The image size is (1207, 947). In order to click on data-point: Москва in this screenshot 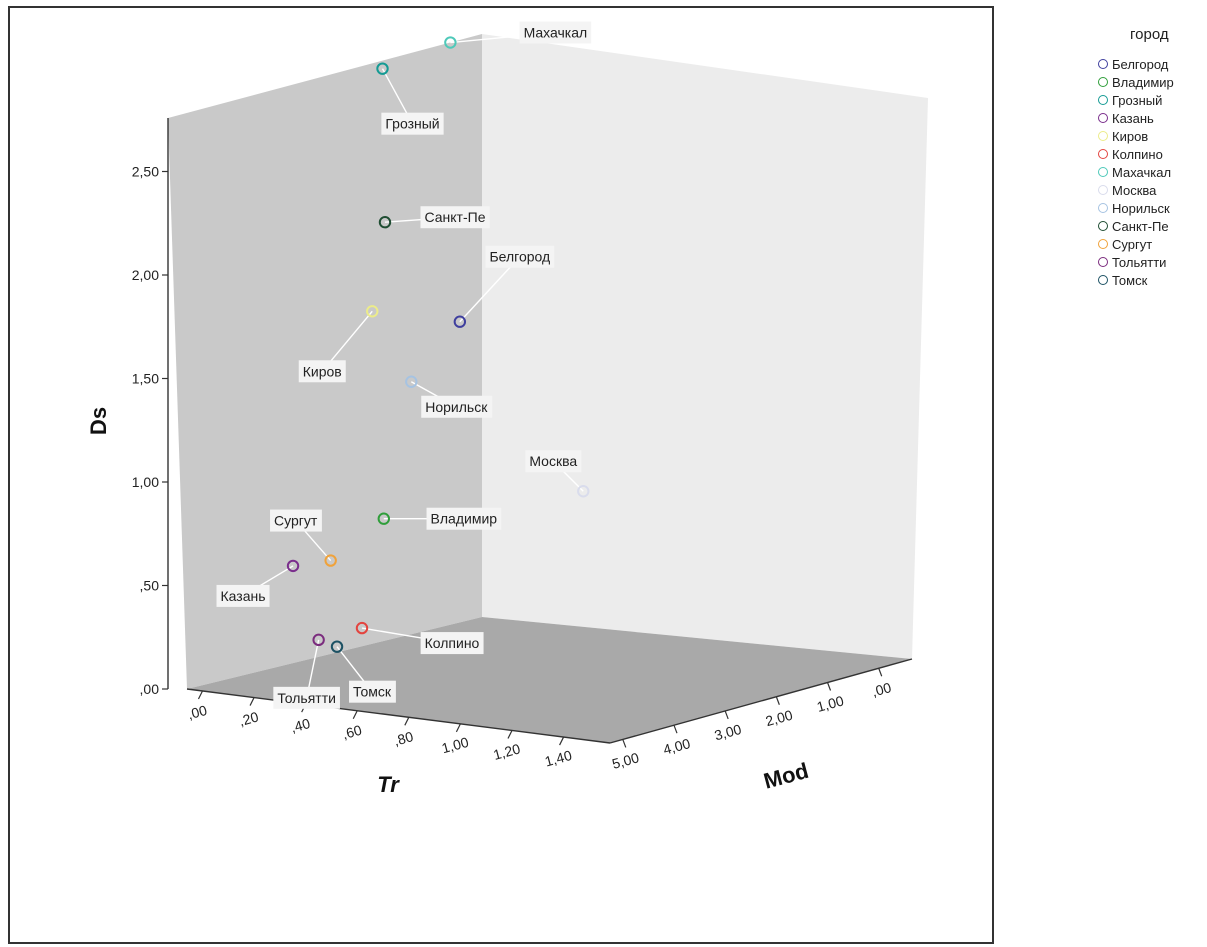, I will do `click(583, 491)`.